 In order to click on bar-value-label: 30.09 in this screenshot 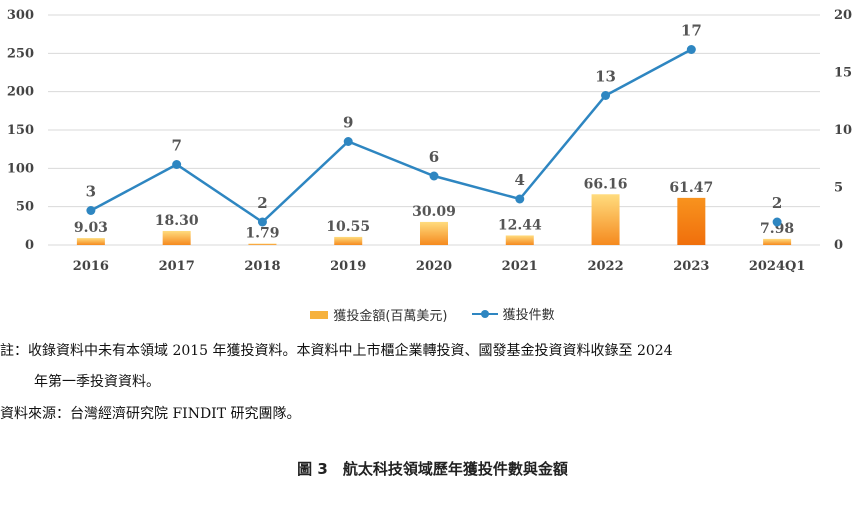, I will do `click(434, 212)`.